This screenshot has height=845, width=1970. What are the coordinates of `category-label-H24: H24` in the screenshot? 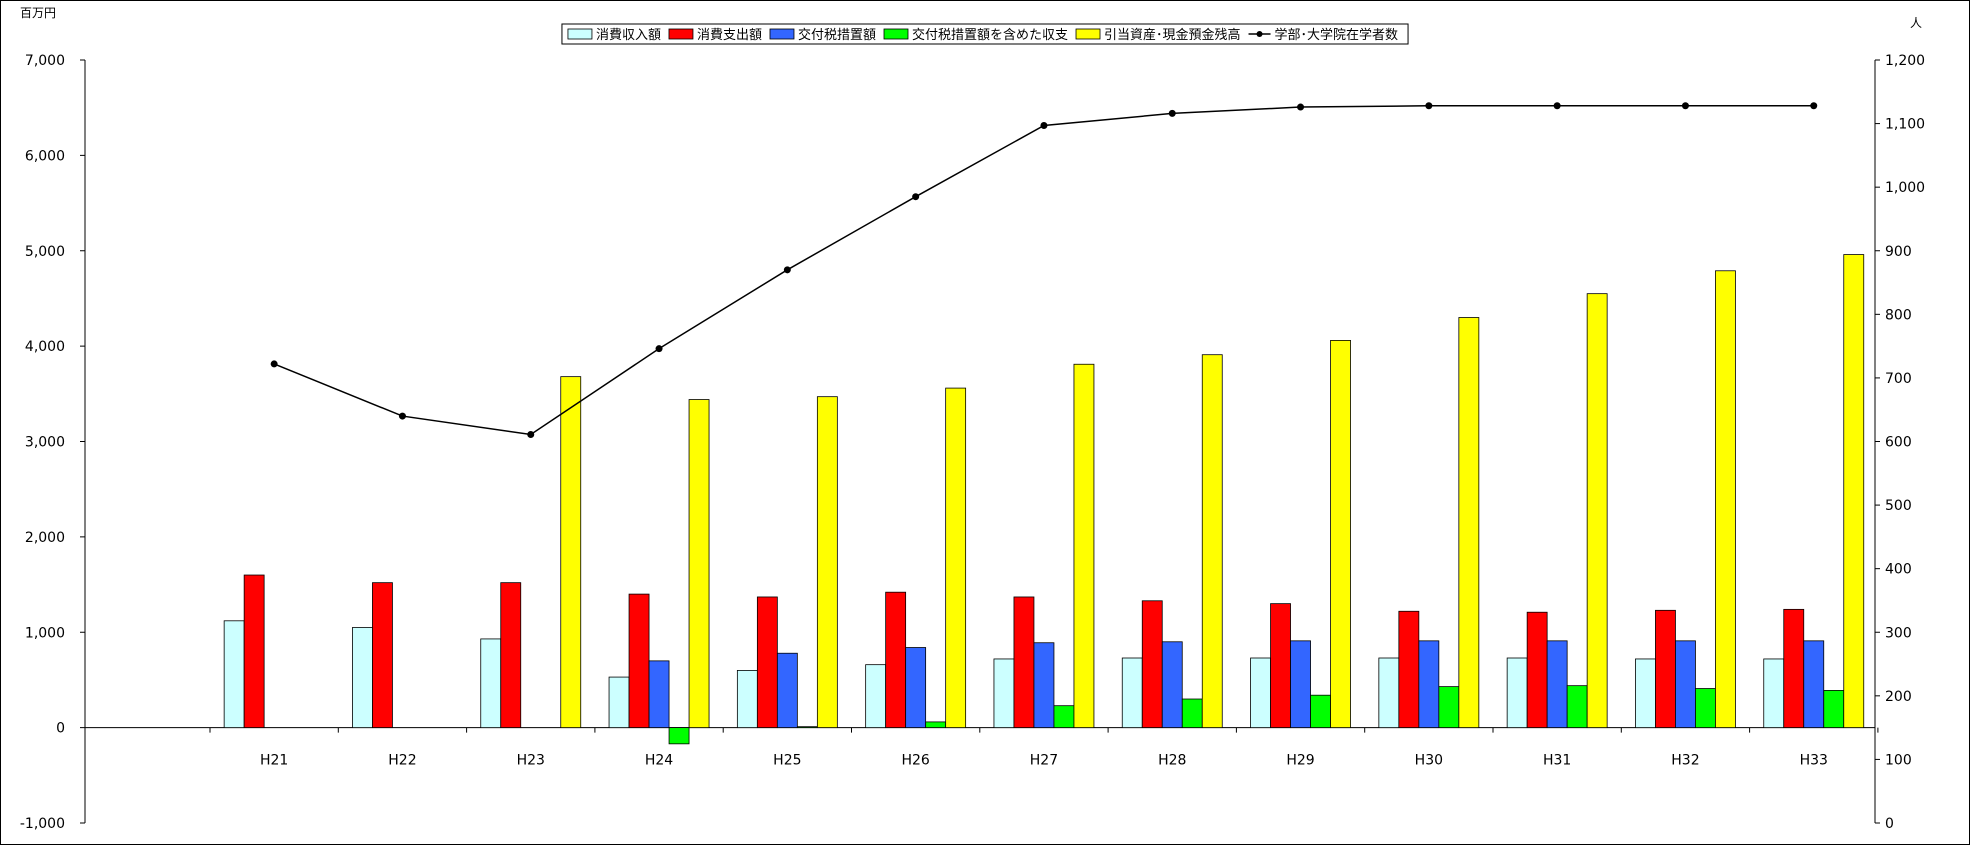 It's located at (659, 761).